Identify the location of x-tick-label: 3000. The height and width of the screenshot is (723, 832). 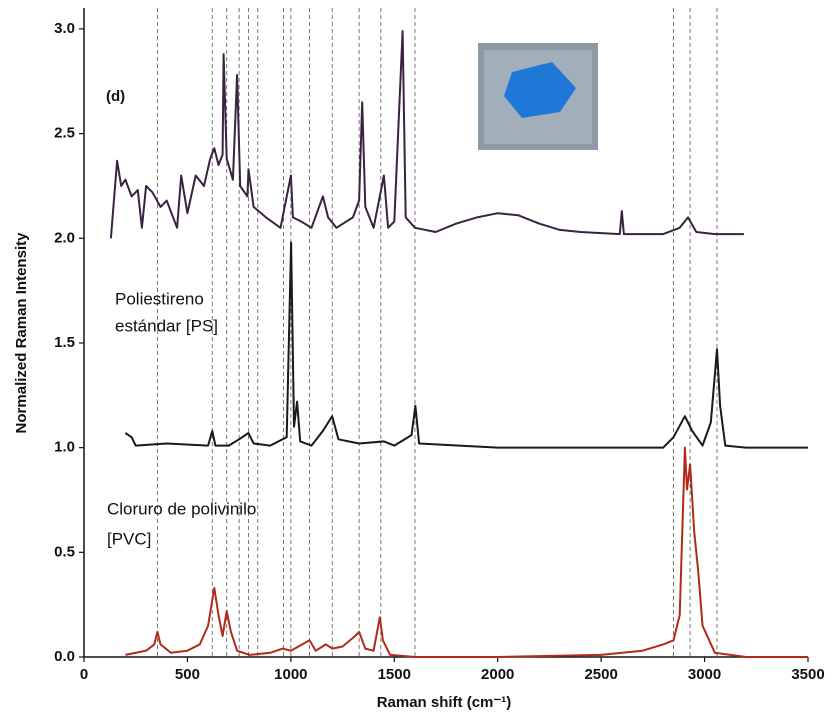
(704, 674).